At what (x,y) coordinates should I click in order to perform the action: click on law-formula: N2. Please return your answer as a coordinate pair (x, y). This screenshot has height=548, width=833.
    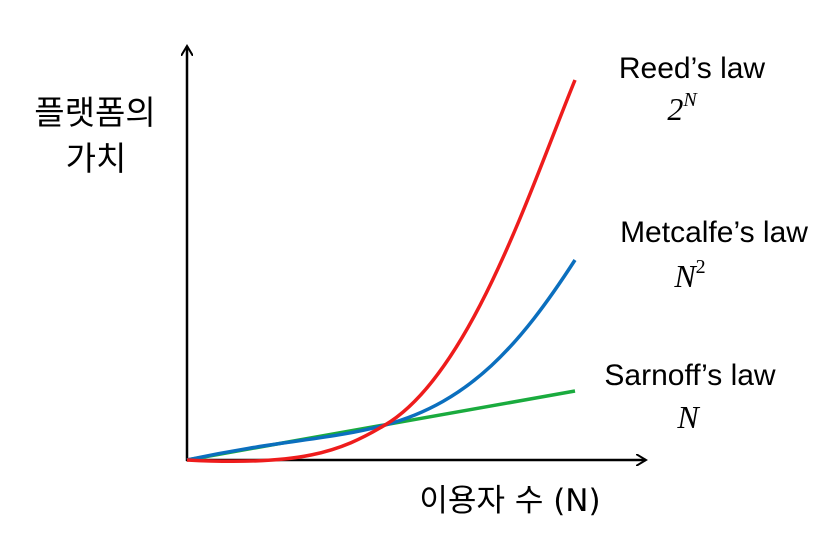
    Looking at the image, I should click on (689, 275).